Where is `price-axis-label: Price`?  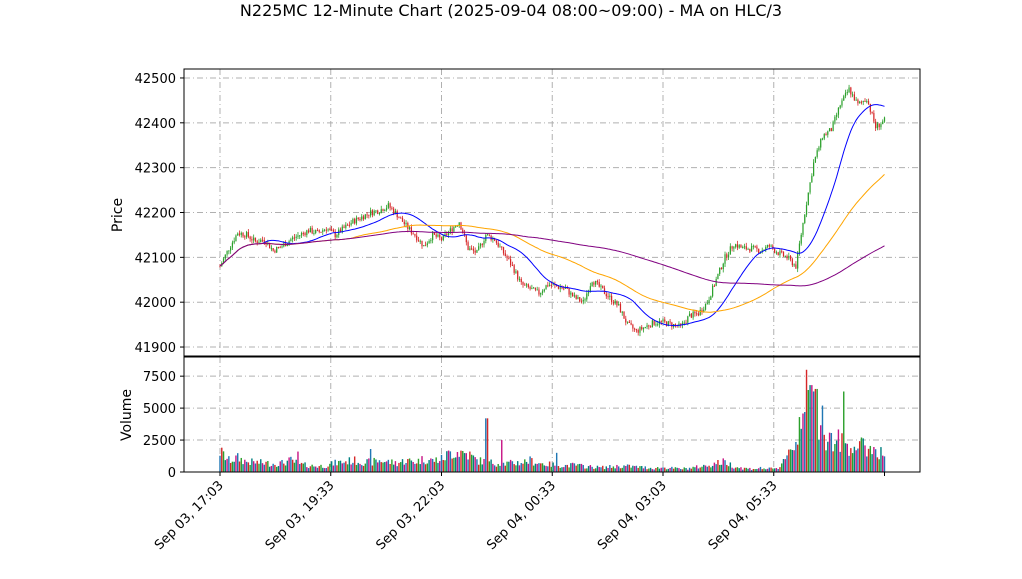 price-axis-label: Price is located at coordinates (118, 215).